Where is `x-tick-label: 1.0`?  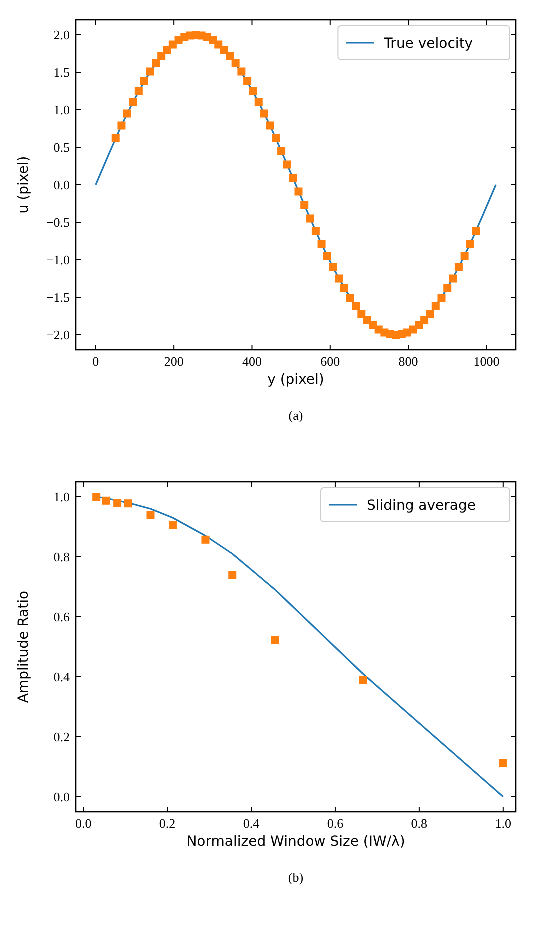 x-tick-label: 1.0 is located at coordinates (503, 823).